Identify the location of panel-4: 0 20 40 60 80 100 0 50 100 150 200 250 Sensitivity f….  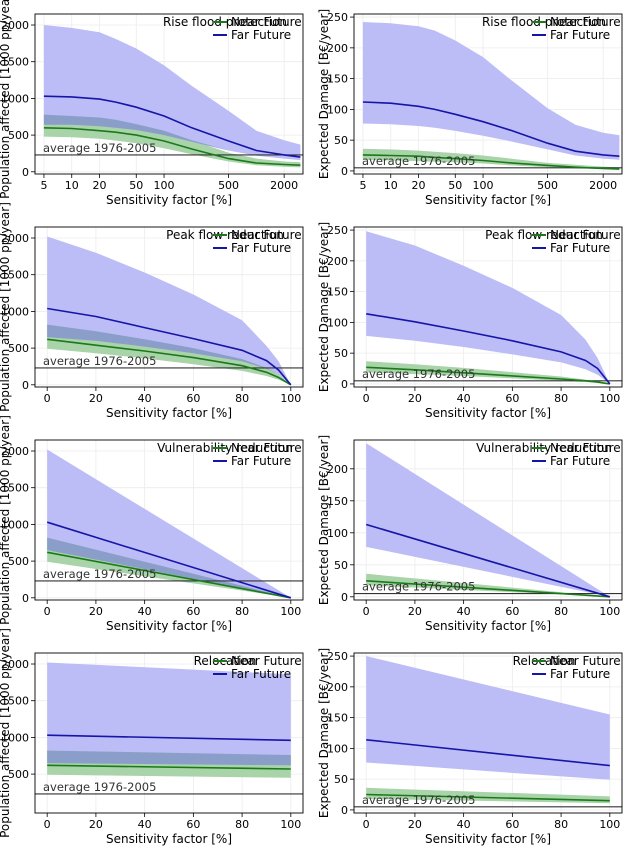
(470, 321).